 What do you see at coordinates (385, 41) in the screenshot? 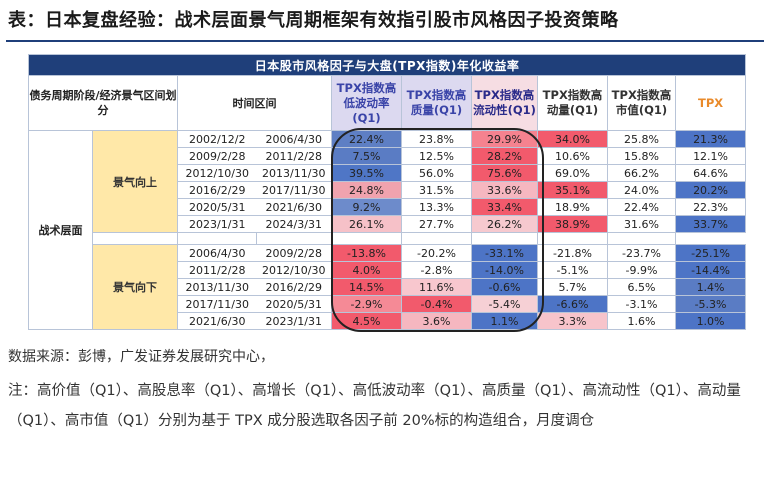
I see `title-divider` at bounding box center [385, 41].